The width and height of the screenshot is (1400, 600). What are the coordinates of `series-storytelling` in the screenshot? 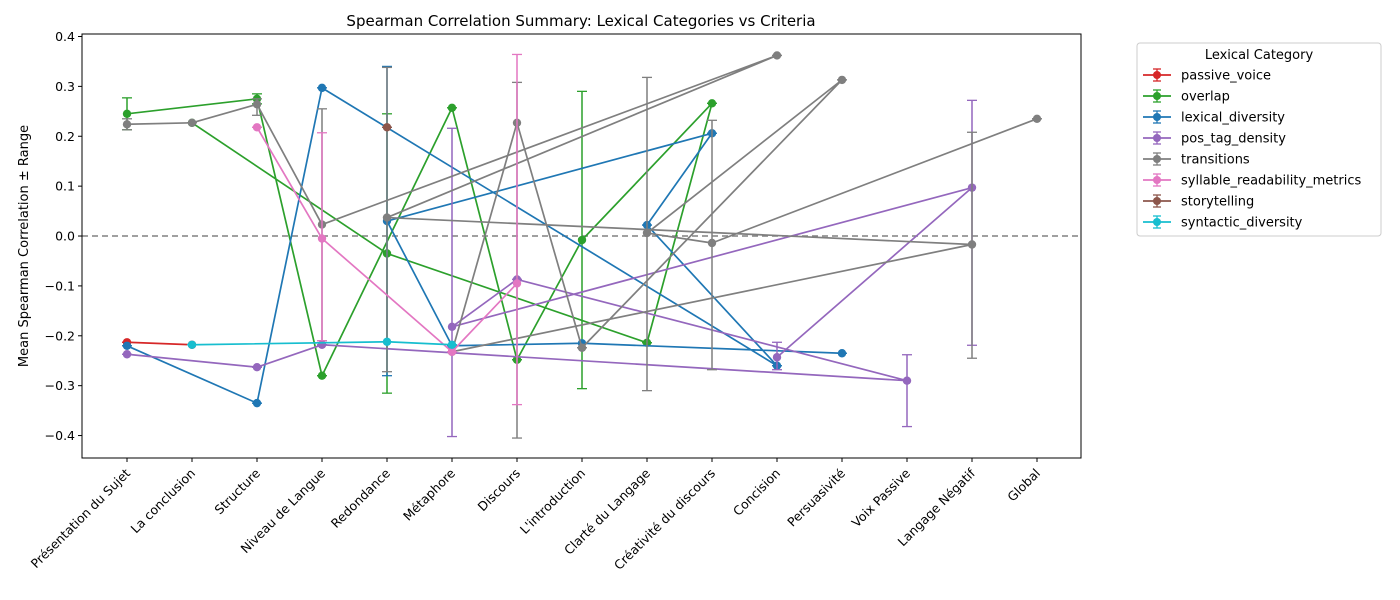 It's located at (387, 127).